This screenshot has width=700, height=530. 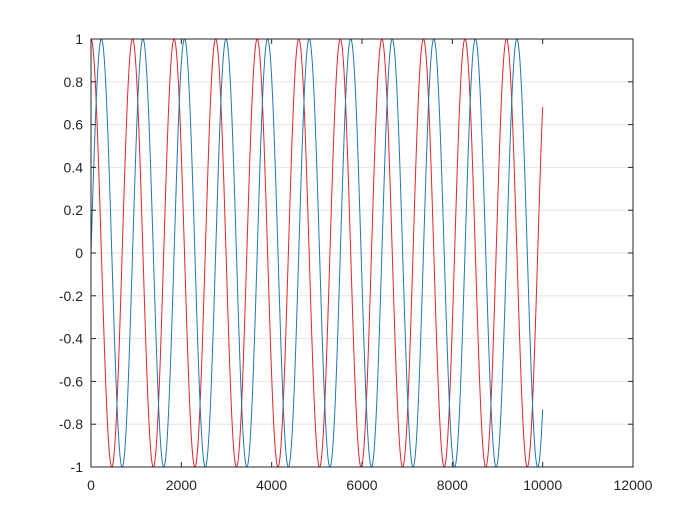 I want to click on x-tick-label: 10000, so click(x=542, y=485).